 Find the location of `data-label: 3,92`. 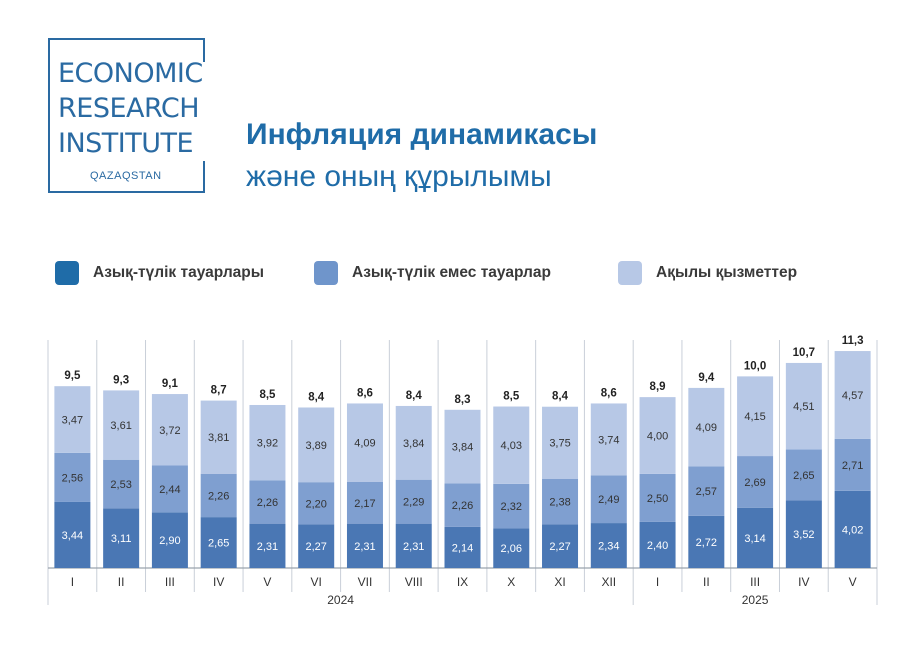

data-label: 3,92 is located at coordinates (267, 444).